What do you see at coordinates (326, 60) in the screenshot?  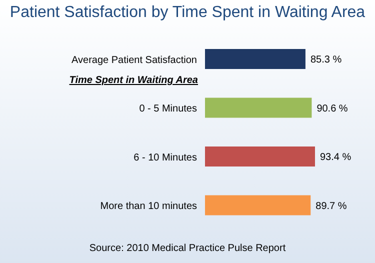 I see `data-label: 85.3 %` at bounding box center [326, 60].